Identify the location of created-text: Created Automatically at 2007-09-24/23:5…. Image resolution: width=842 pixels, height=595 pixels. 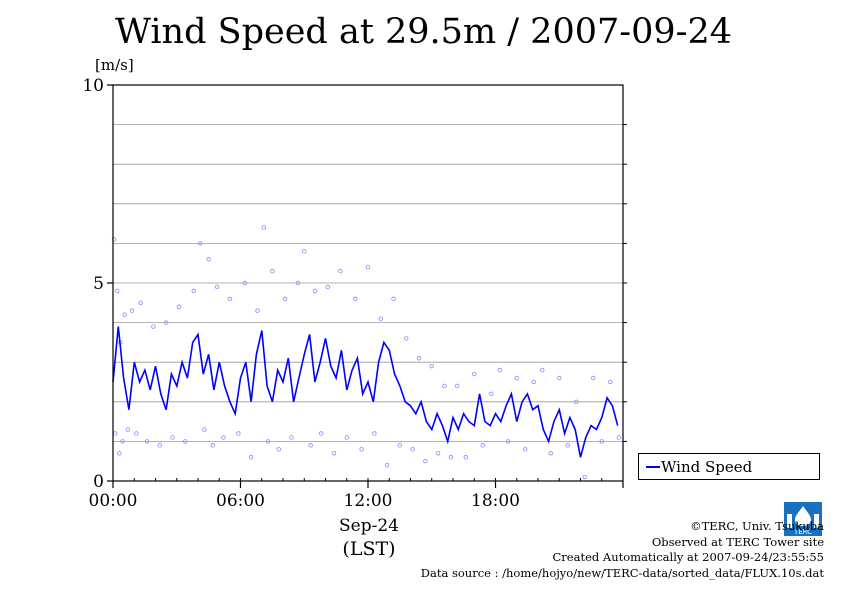
(688, 557).